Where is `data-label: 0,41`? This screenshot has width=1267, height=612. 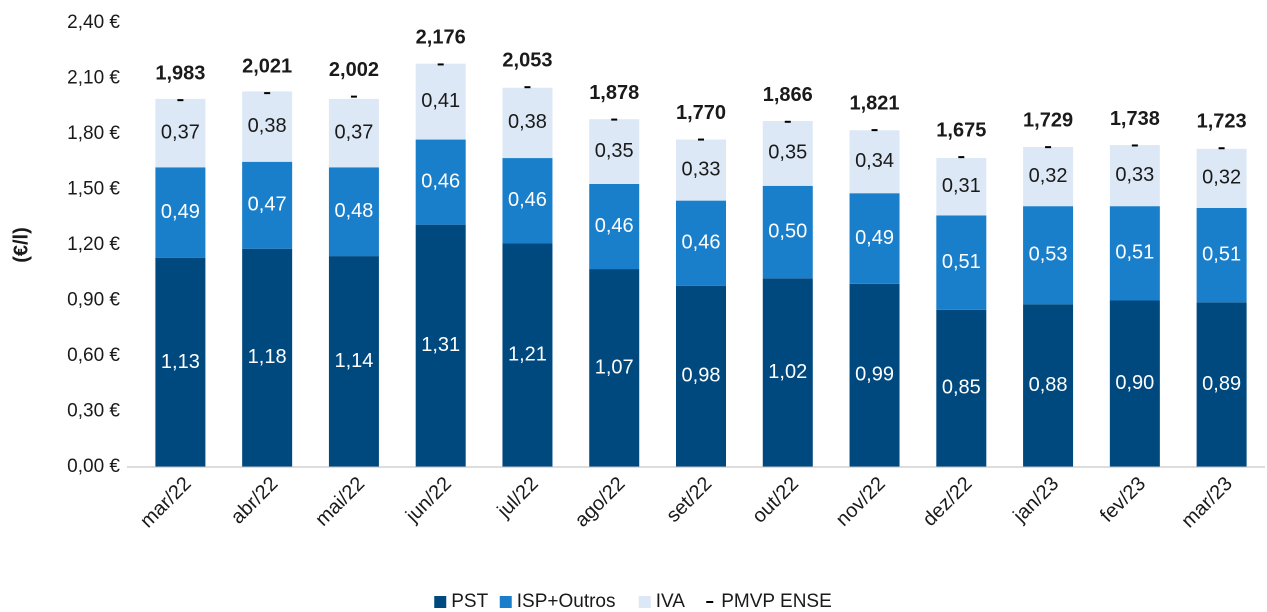
data-label: 0,41 is located at coordinates (440, 101).